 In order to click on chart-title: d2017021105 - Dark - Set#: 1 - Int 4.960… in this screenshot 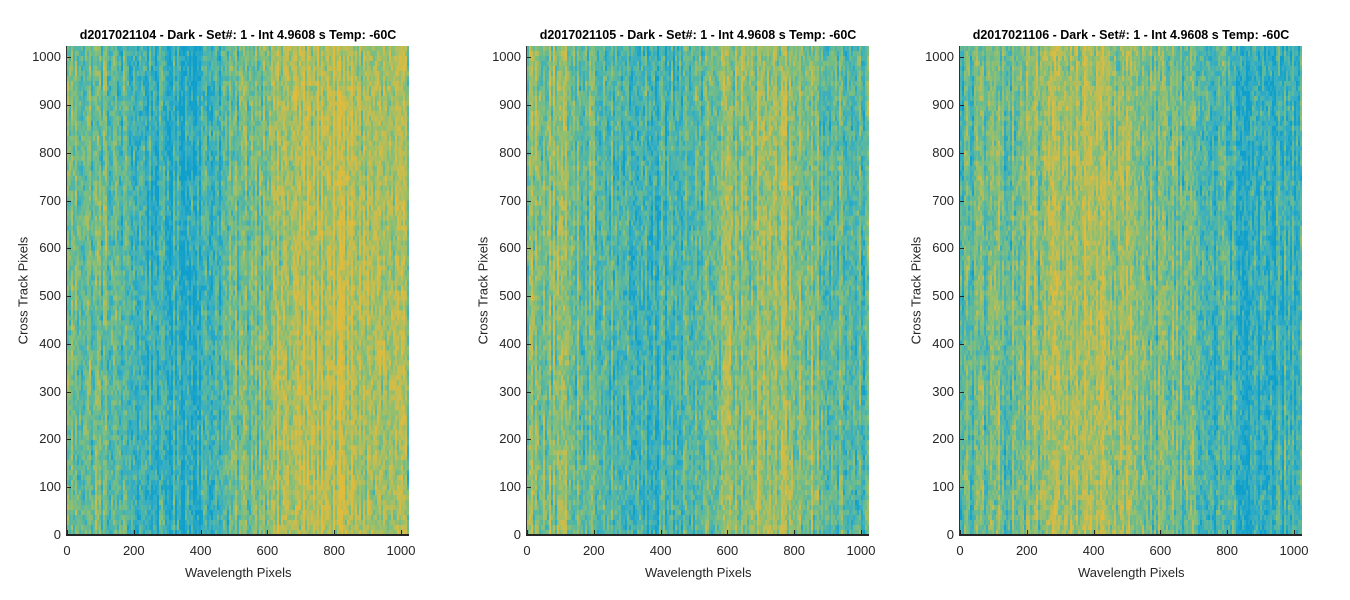, I will do `click(698, 35)`.